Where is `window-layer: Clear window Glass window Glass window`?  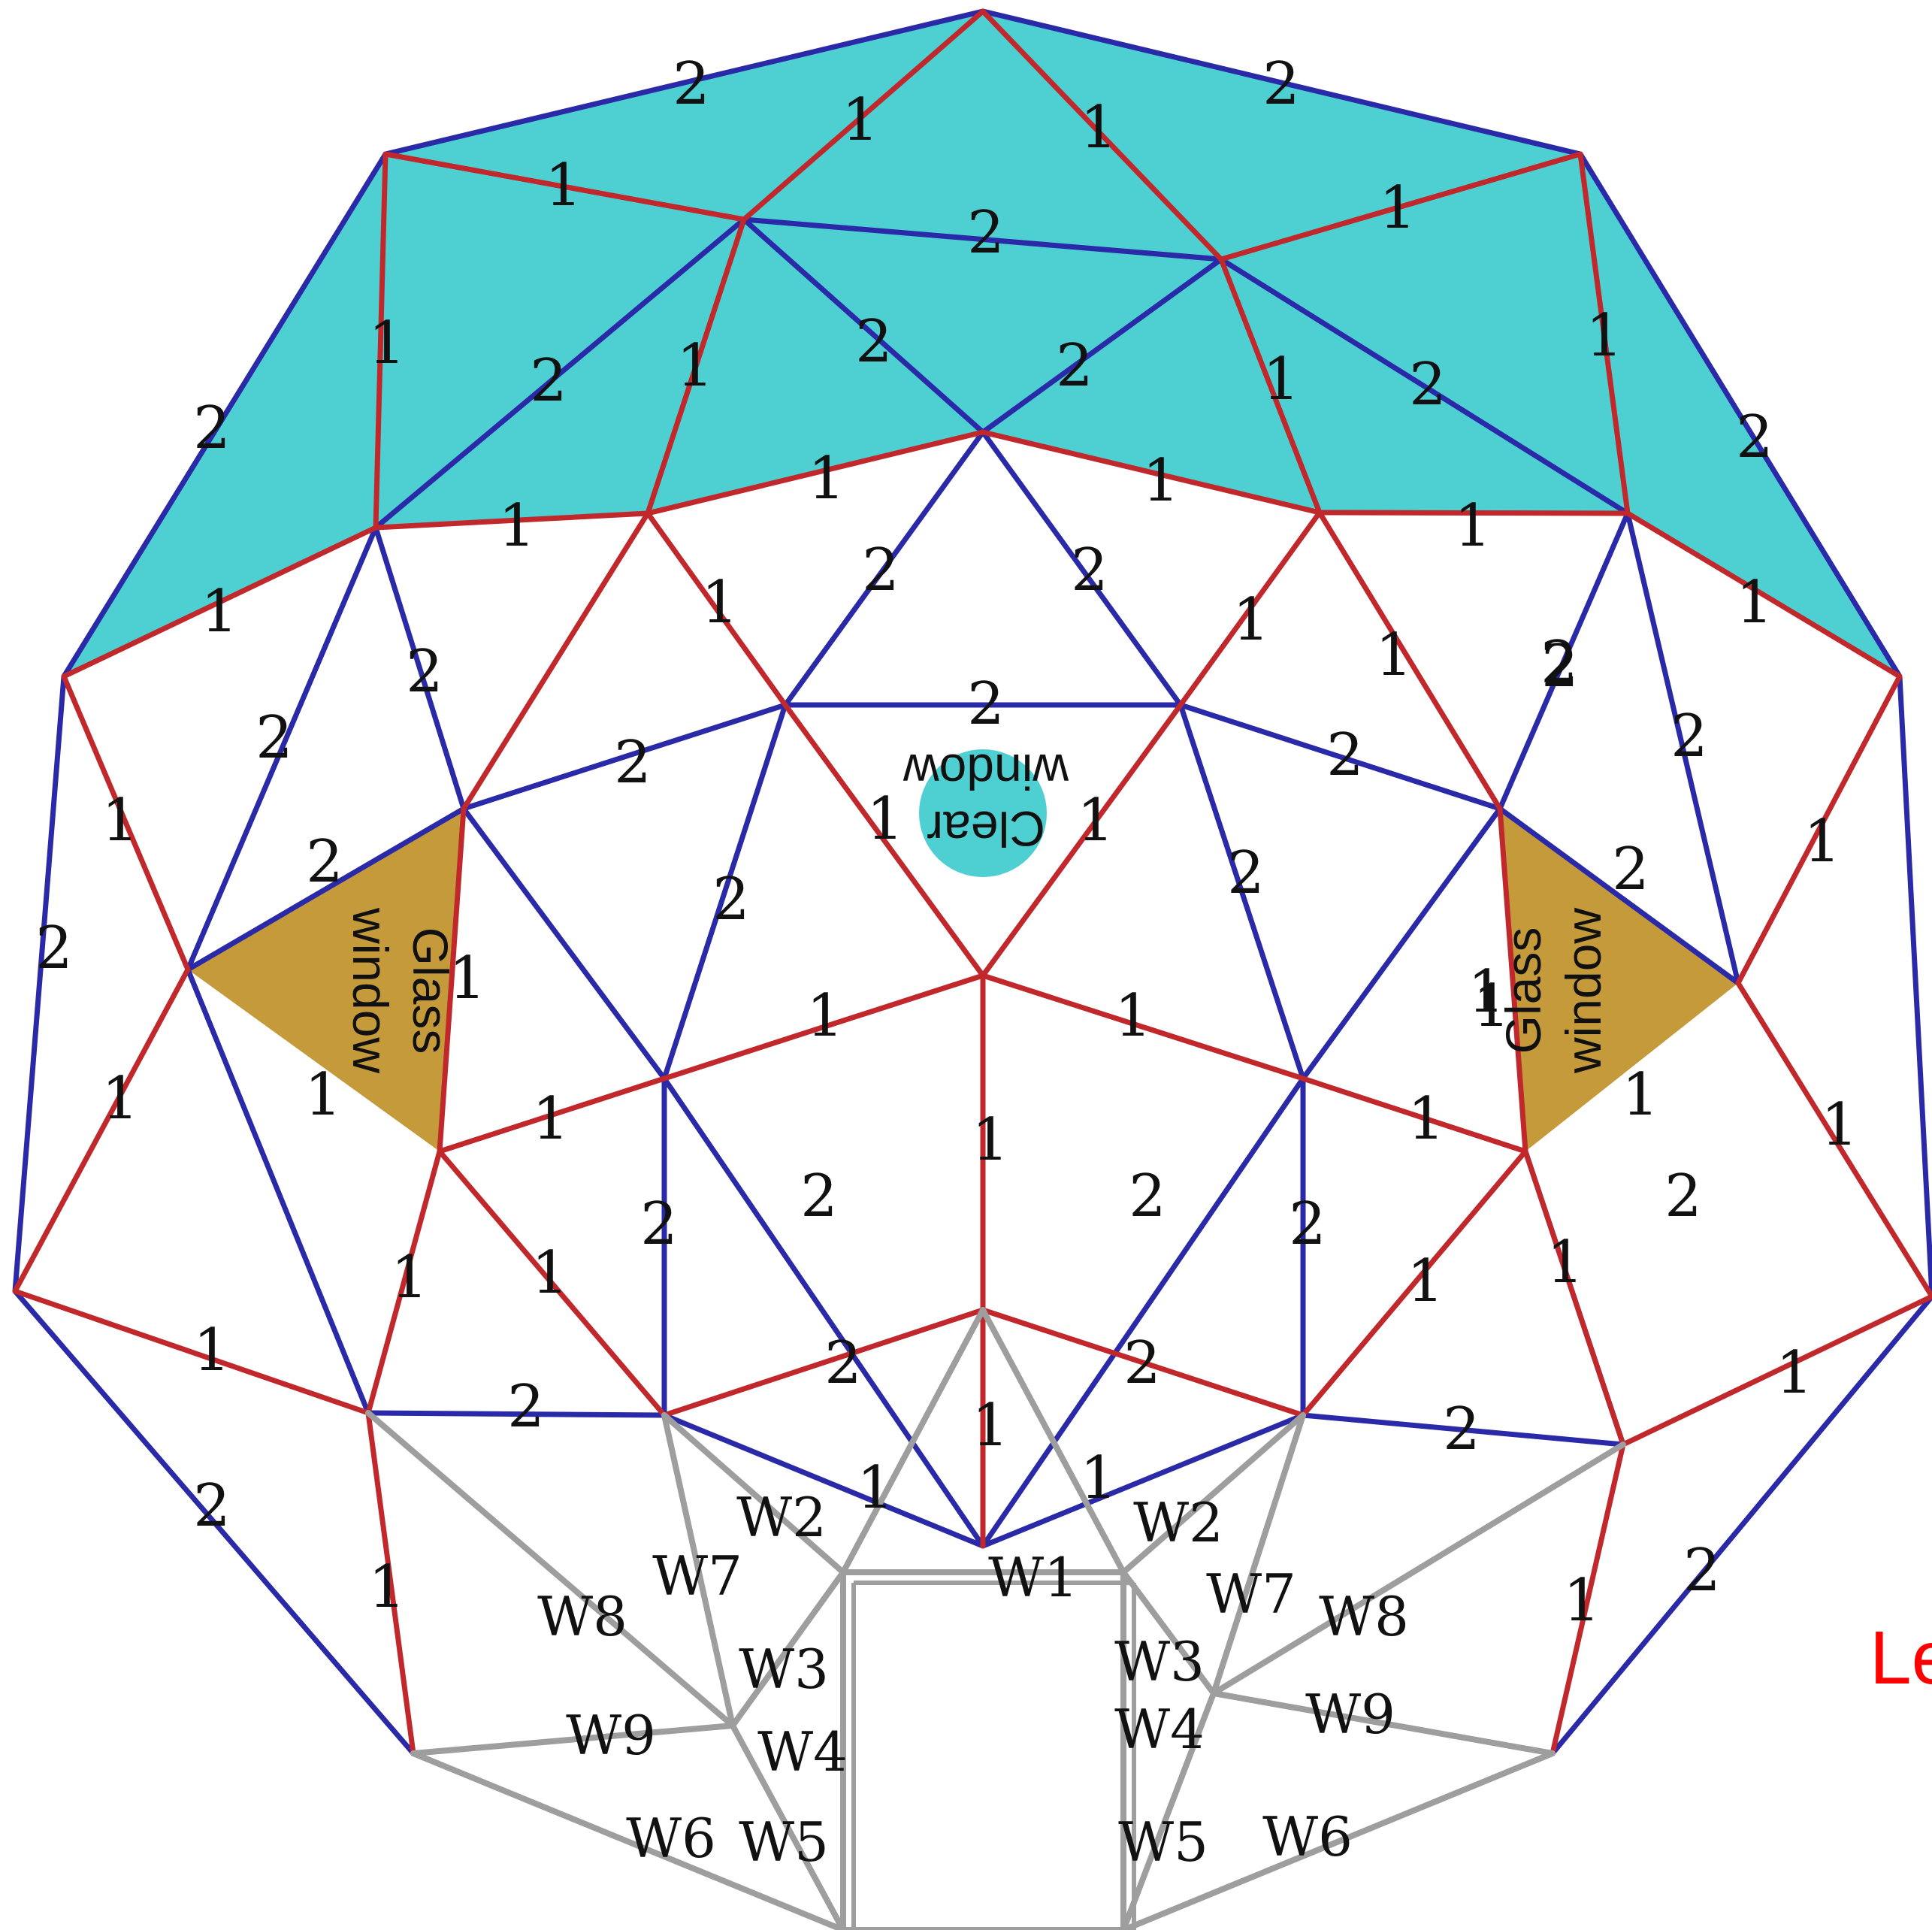 window-layer: Clear window Glass window Glass window is located at coordinates (977, 909).